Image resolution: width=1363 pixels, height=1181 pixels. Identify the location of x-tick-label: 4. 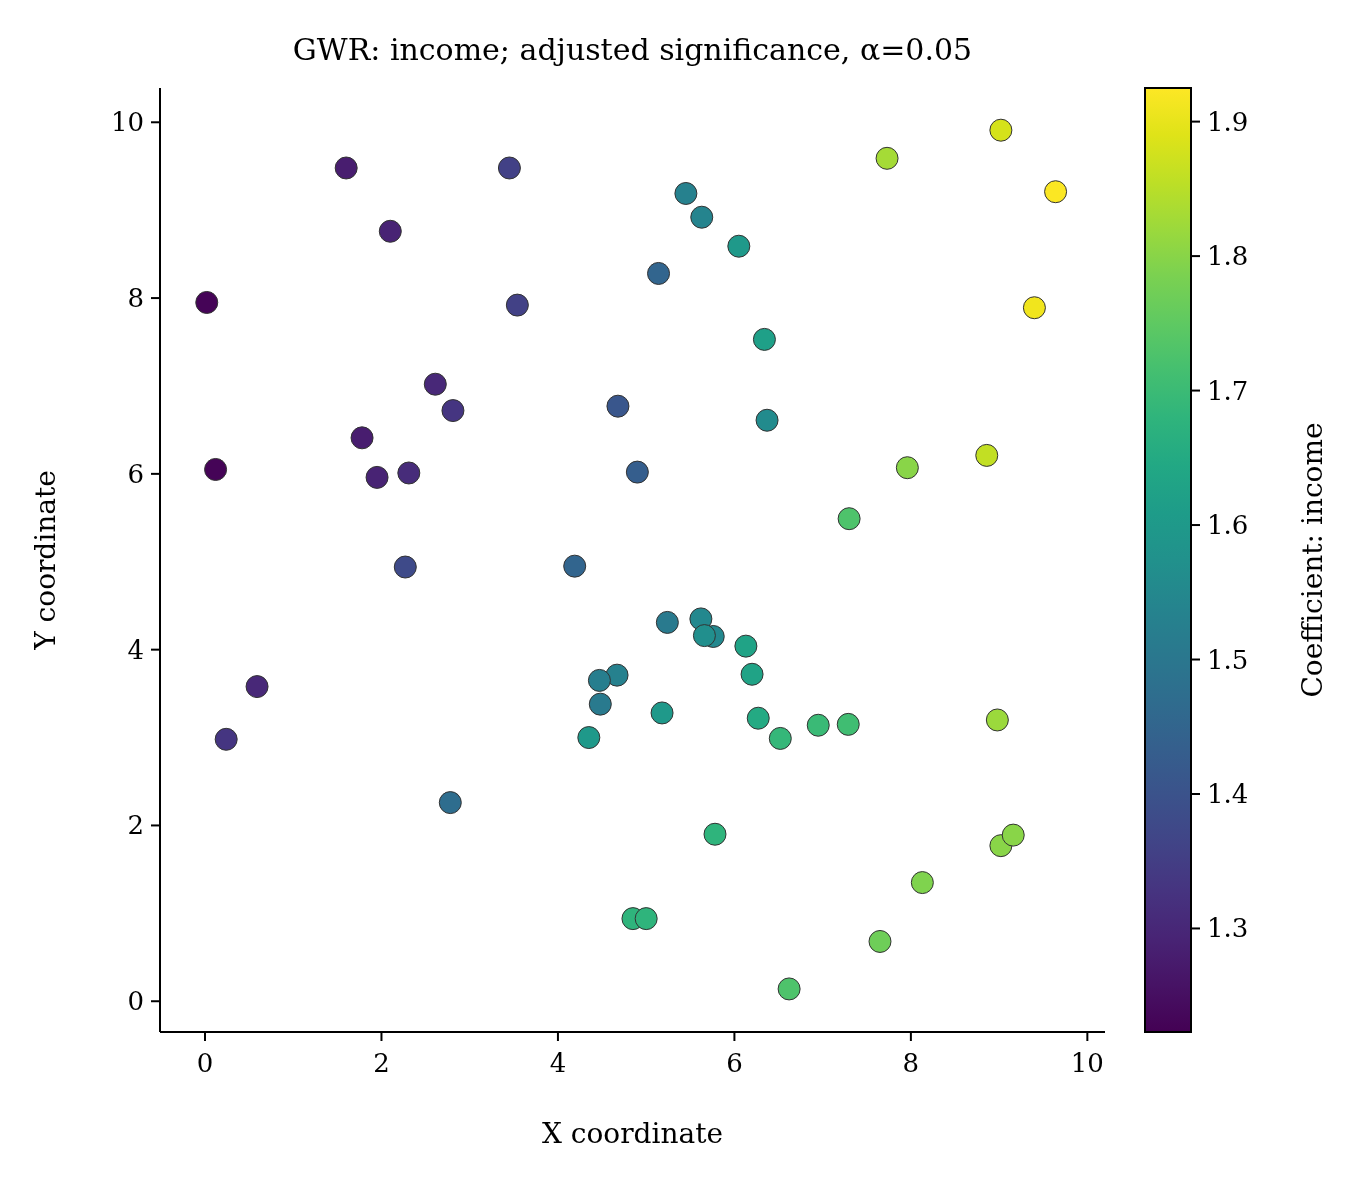
(558, 1063).